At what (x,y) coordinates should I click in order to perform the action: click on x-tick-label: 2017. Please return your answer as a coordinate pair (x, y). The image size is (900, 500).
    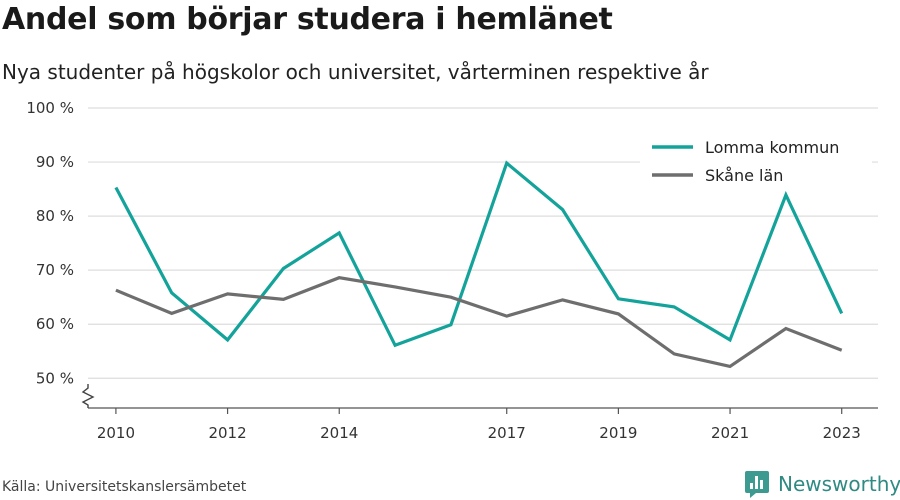
    Looking at the image, I should click on (507, 433).